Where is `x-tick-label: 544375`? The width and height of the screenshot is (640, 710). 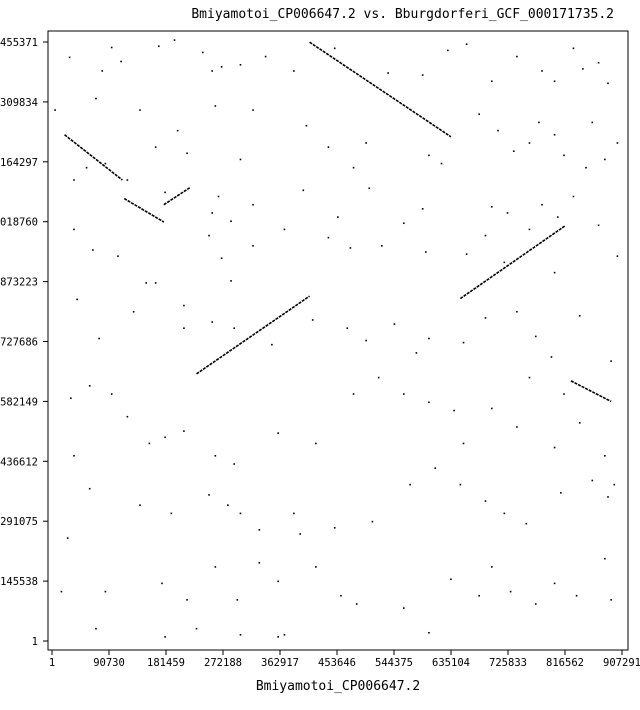
x-tick-label: 544375 is located at coordinates (394, 663).